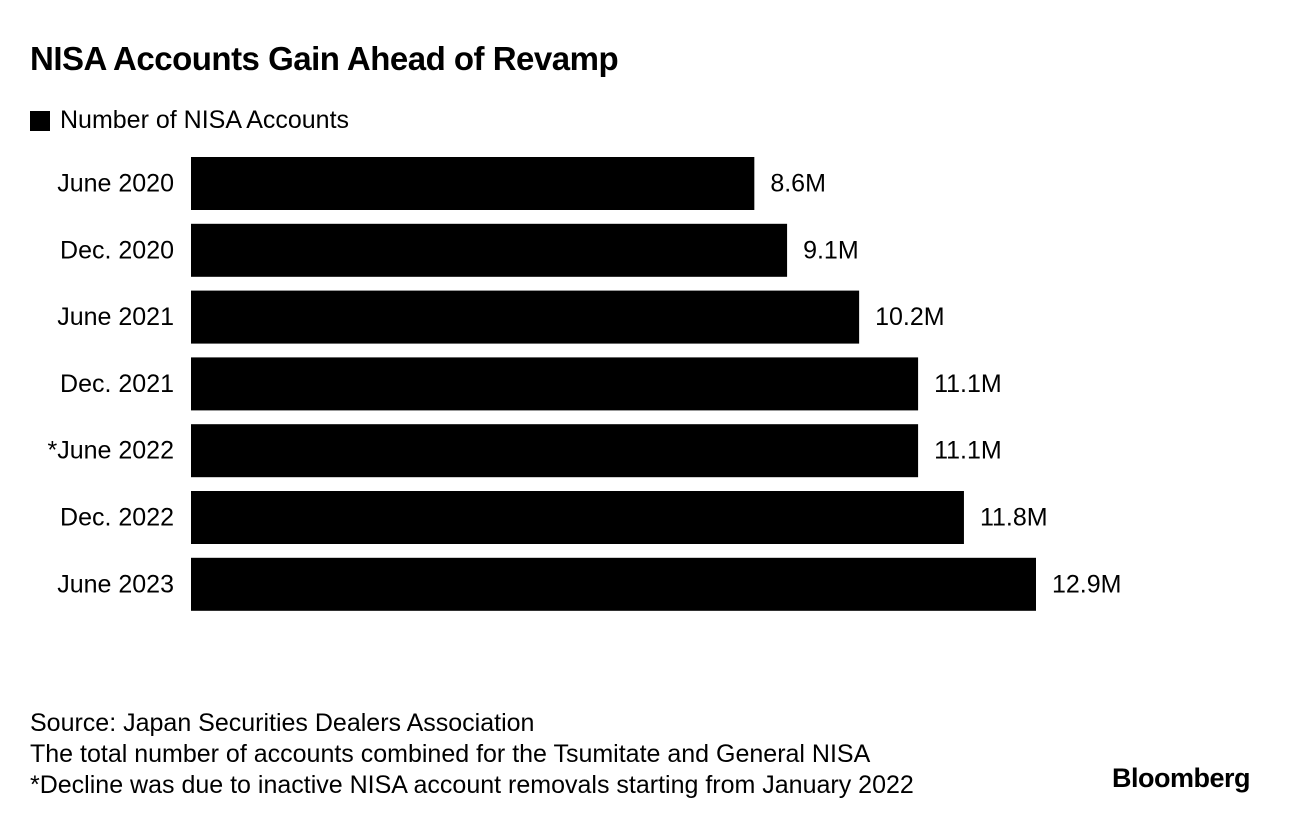 The image size is (1292, 824). What do you see at coordinates (1086, 584) in the screenshot?
I see `value-label-6: 12.9M` at bounding box center [1086, 584].